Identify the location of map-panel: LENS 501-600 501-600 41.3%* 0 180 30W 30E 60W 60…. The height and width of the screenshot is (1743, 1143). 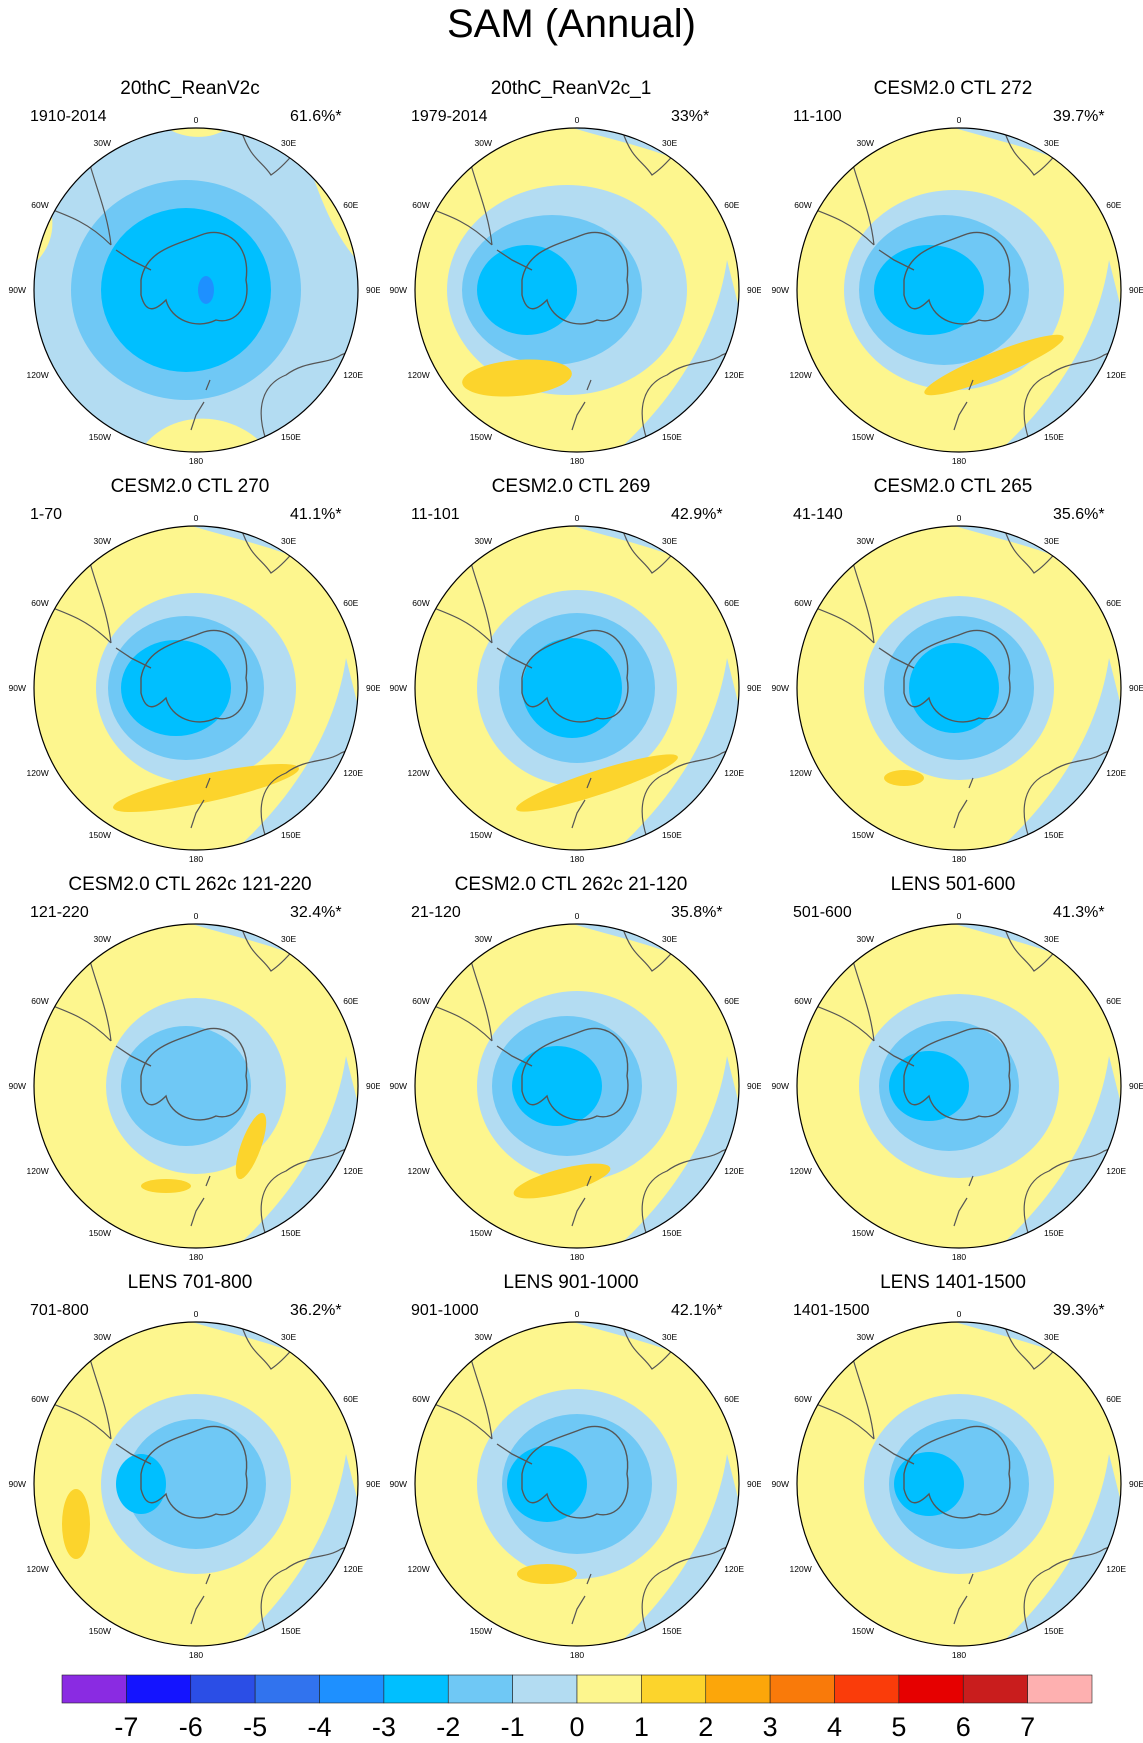
(953, 1072).